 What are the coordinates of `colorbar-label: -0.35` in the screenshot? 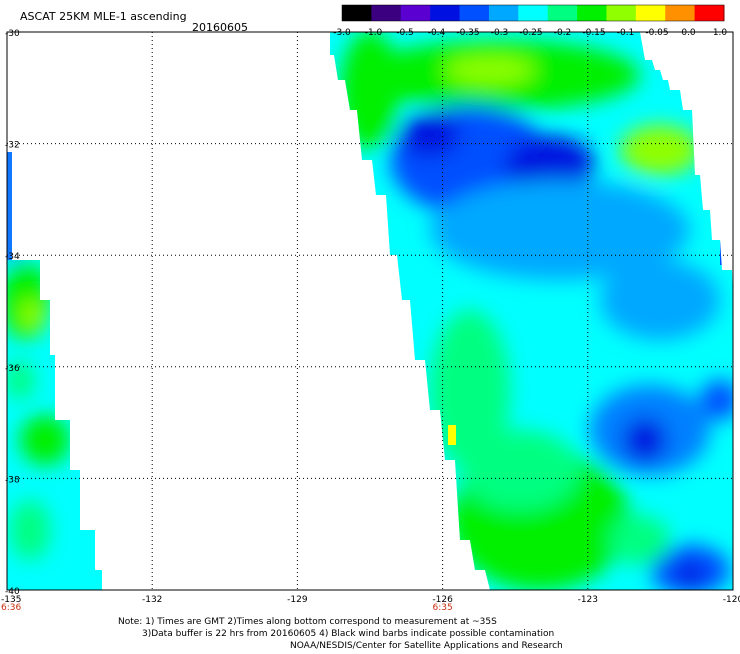 It's located at (467, 33).